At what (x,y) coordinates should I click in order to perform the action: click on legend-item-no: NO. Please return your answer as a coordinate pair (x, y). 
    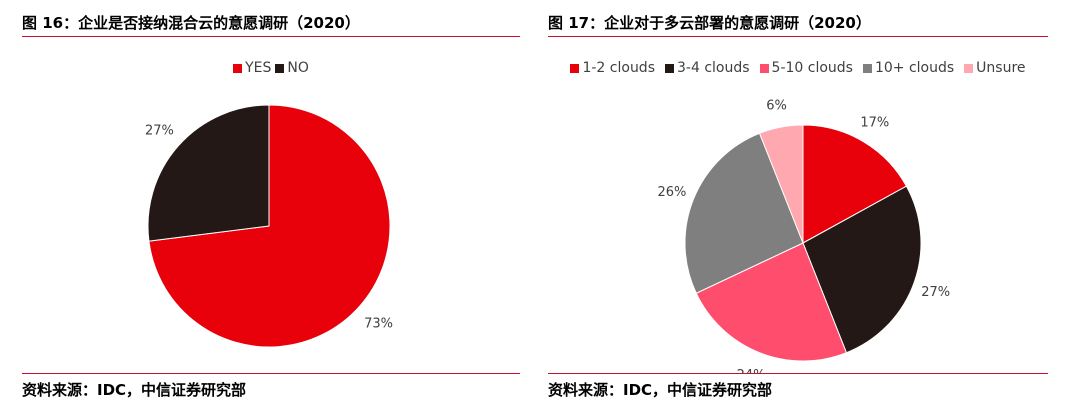
    Looking at the image, I should click on (292, 68).